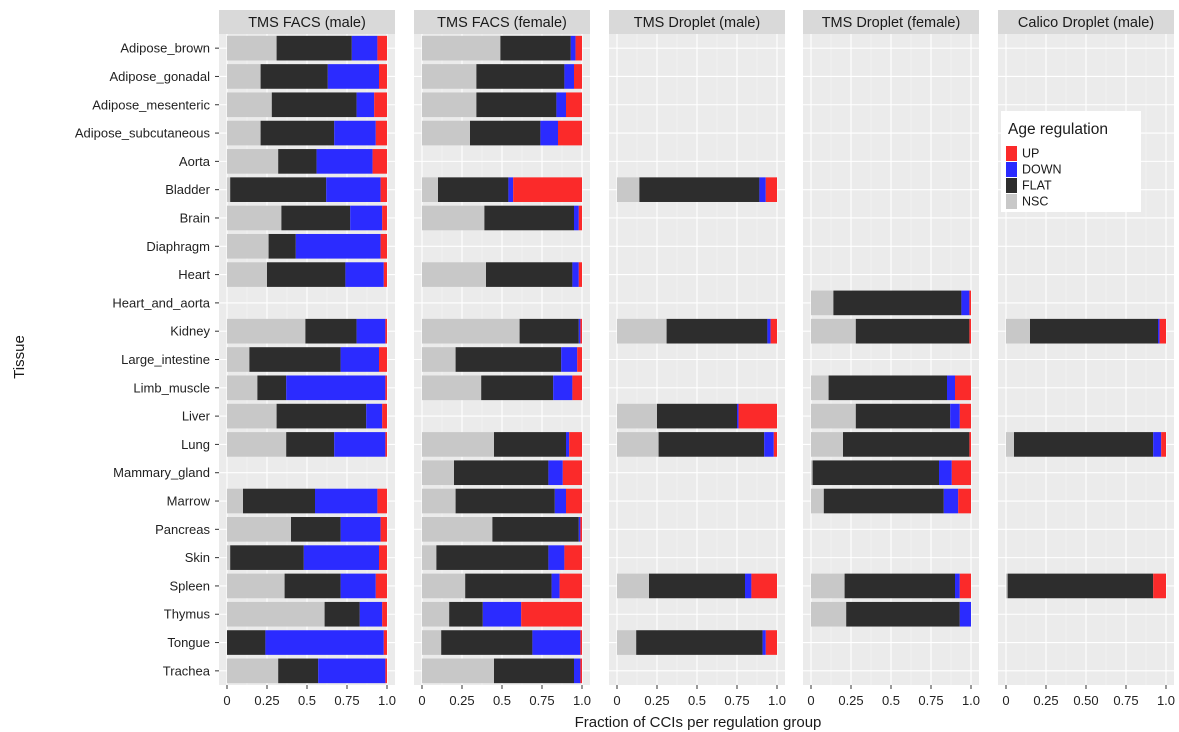 This screenshot has height=732, width=1179. I want to click on bar-Pancreas, so click(307, 529).